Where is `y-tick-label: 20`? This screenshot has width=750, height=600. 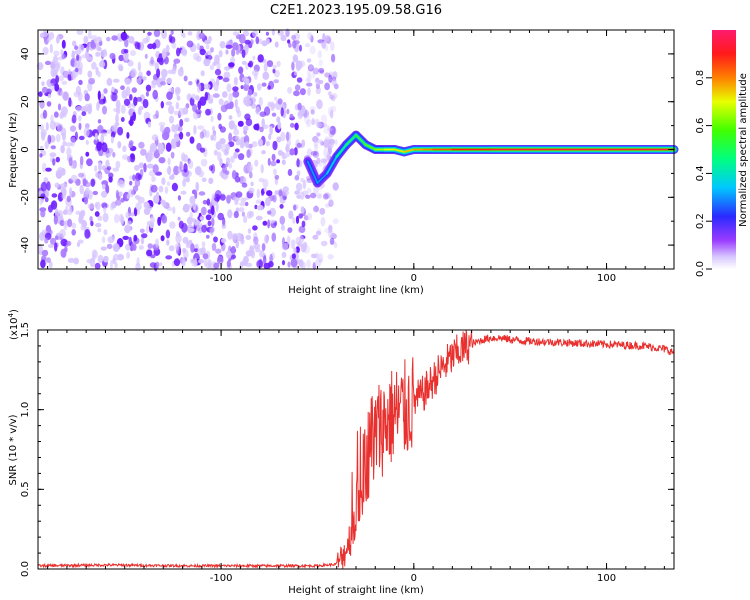
y-tick-label: 20 is located at coordinates (25, 101).